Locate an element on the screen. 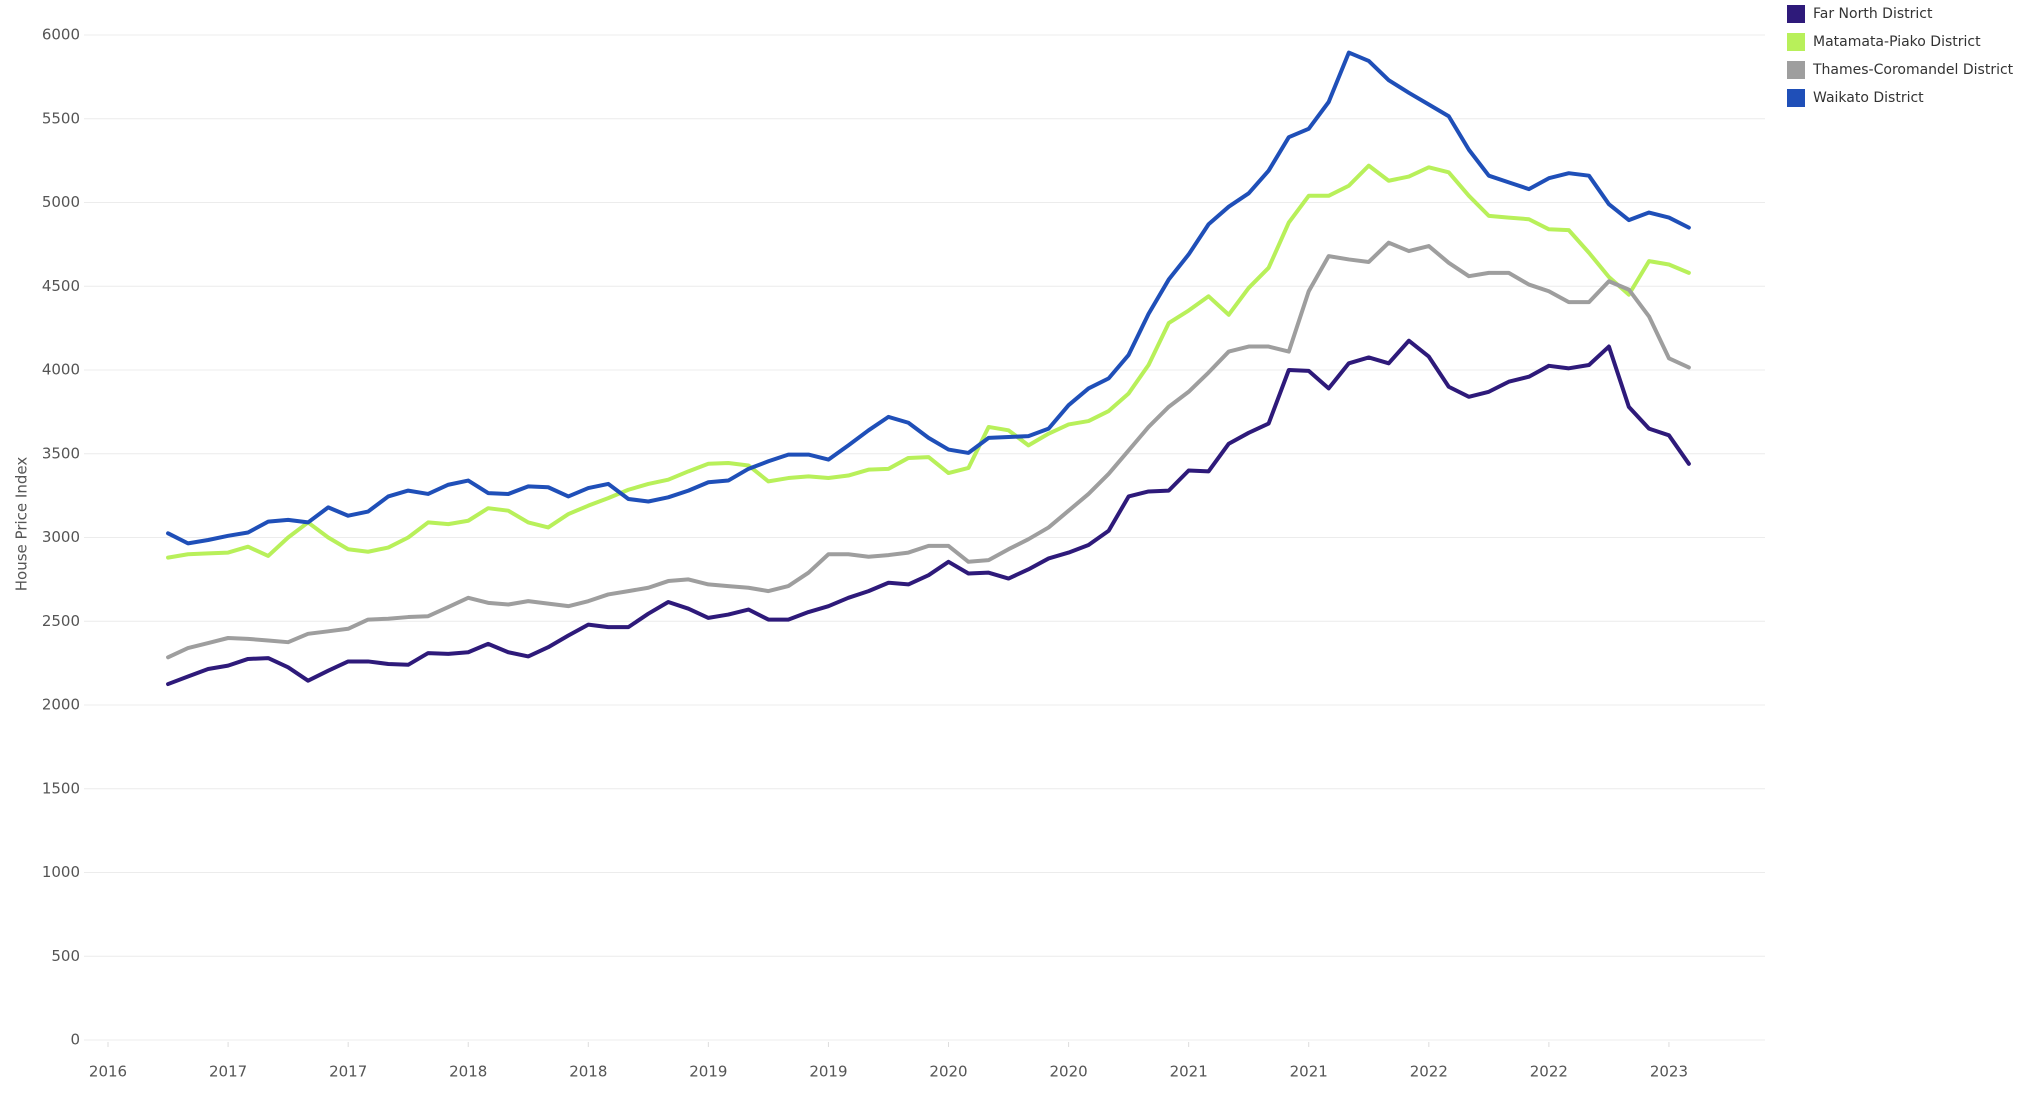 The height and width of the screenshot is (1094, 2028). y-tick-label: 6000 is located at coordinates (61, 35).